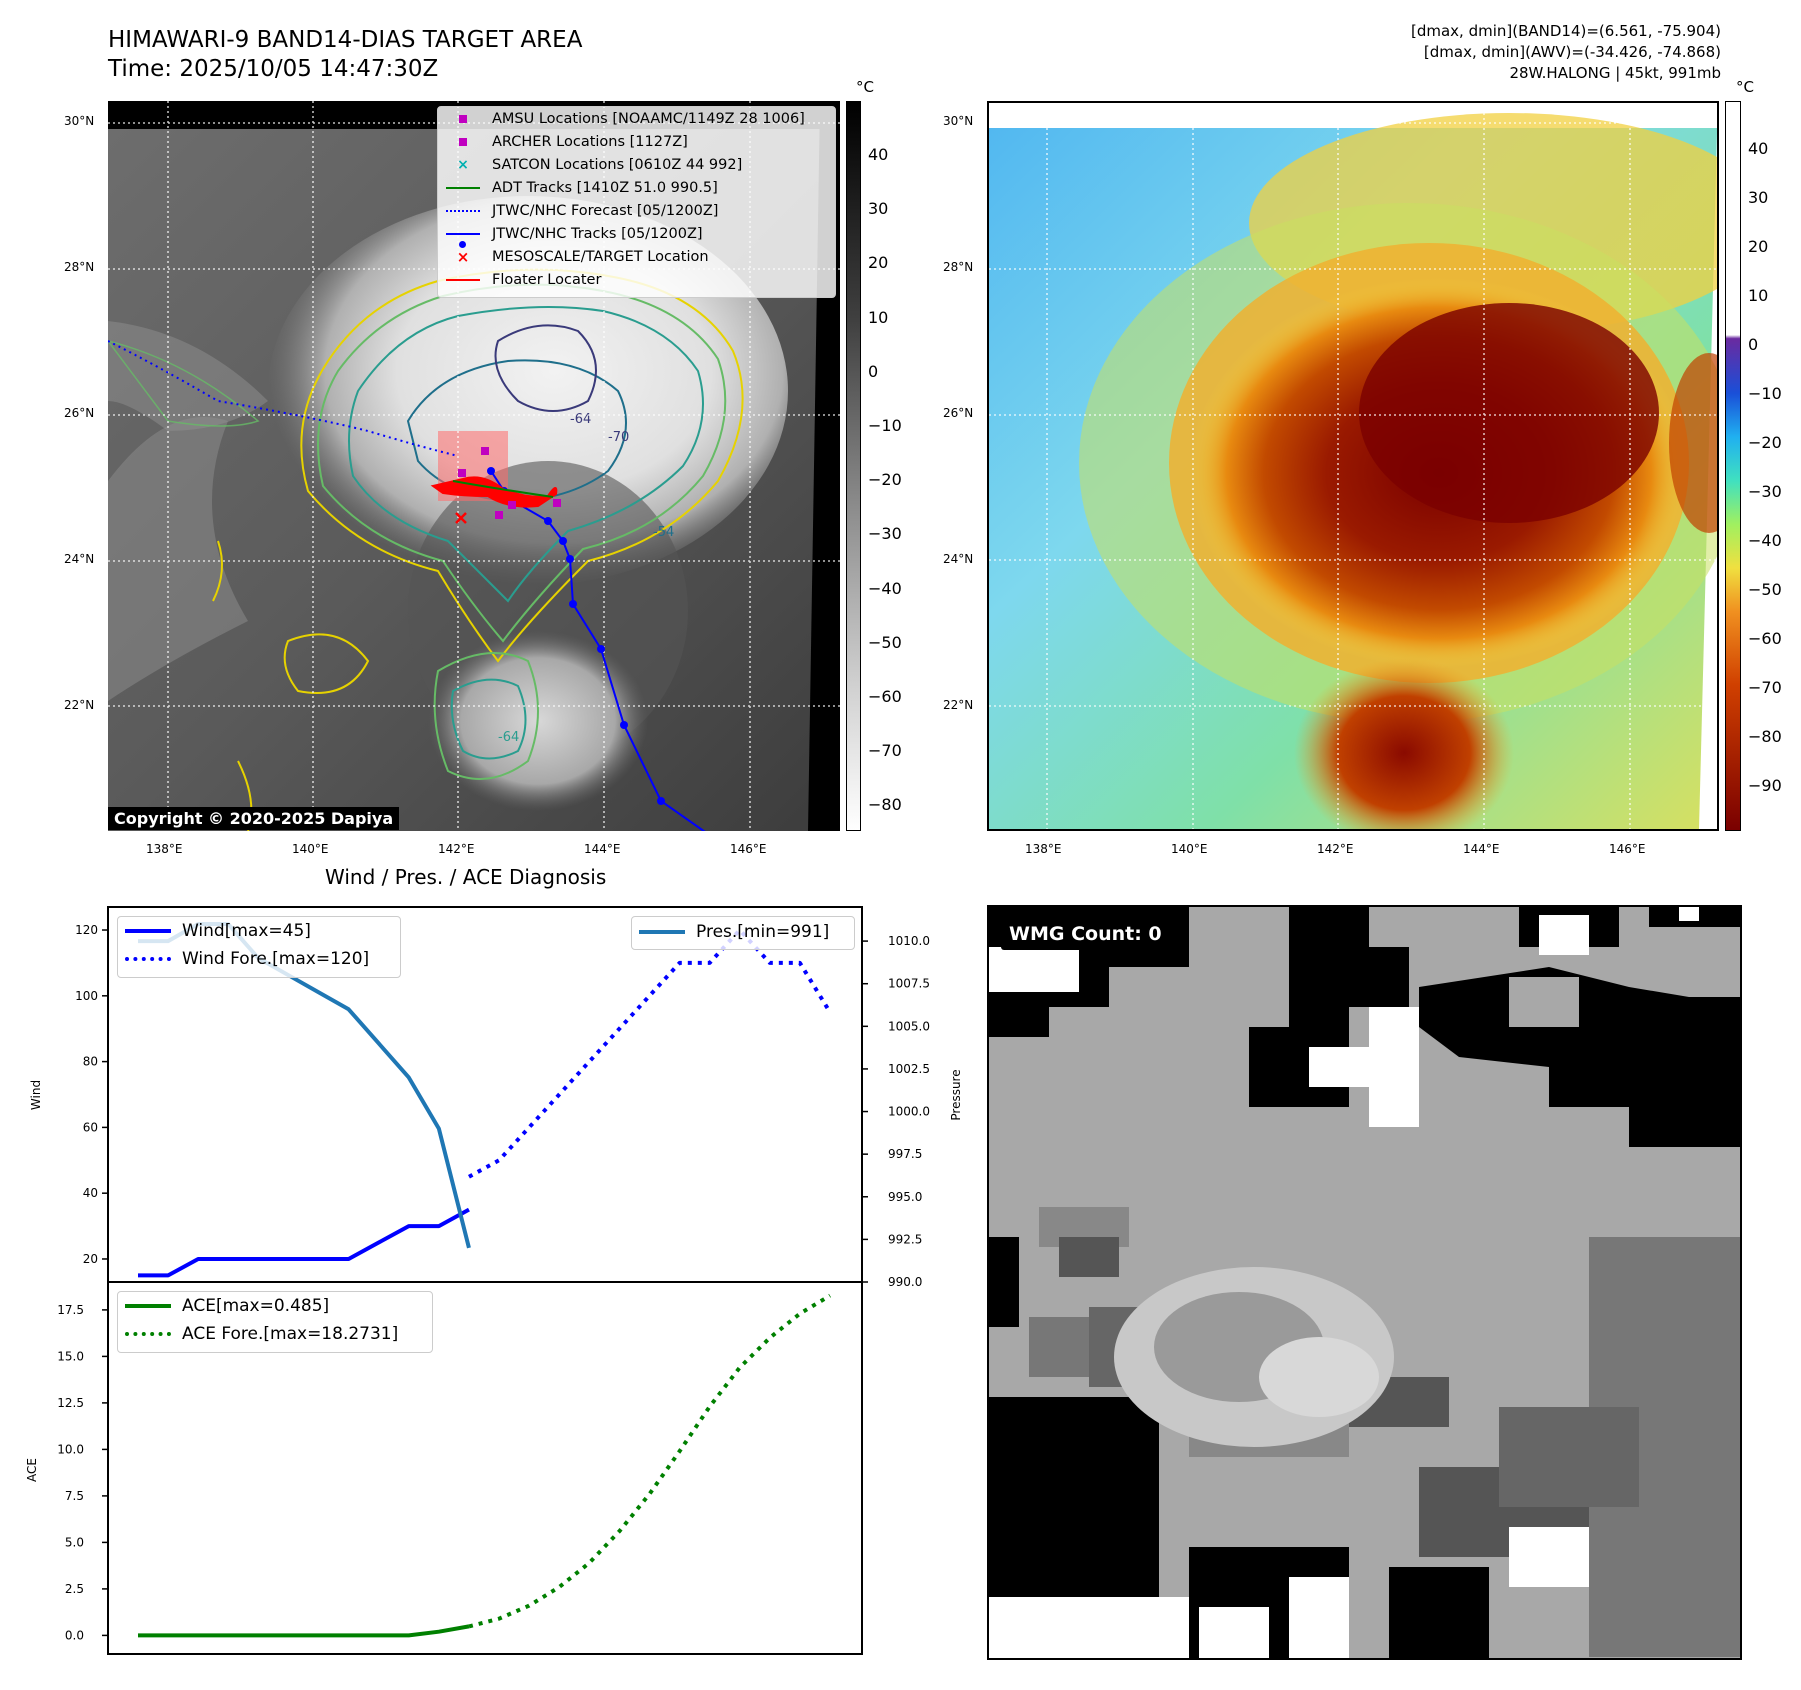 This screenshot has height=1690, width=1801. Describe the element at coordinates (1758, 246) in the screenshot. I see `colorbar-tick-label: 20` at that location.